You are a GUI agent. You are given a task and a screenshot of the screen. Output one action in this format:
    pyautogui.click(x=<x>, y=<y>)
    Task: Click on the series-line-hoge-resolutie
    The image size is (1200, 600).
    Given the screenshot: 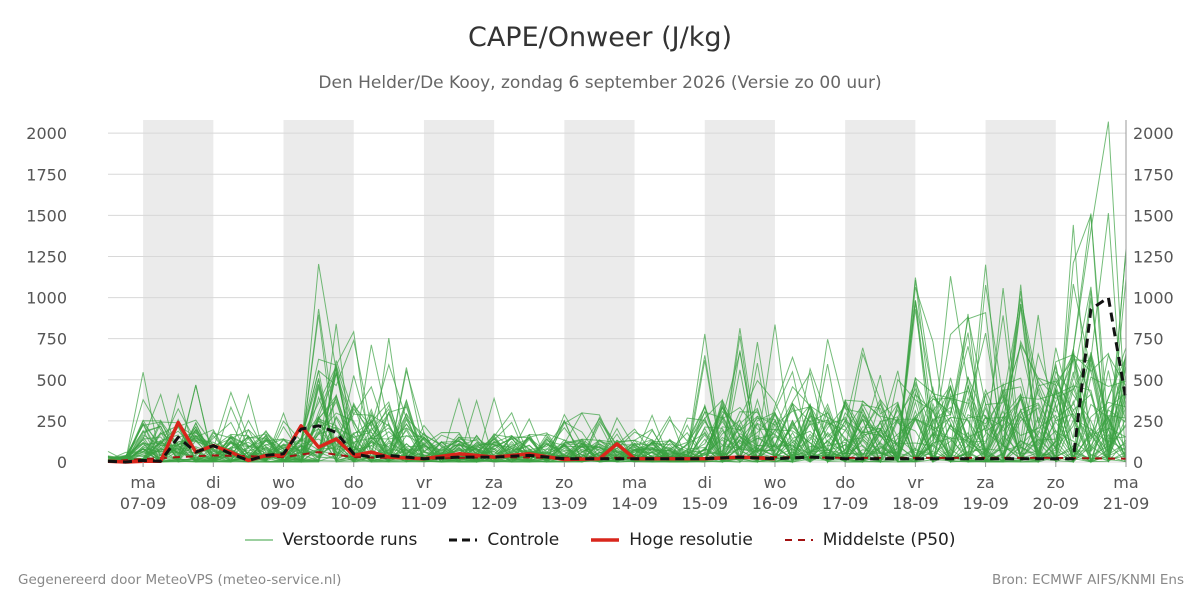 What is the action you would take?
    pyautogui.click(x=441, y=442)
    